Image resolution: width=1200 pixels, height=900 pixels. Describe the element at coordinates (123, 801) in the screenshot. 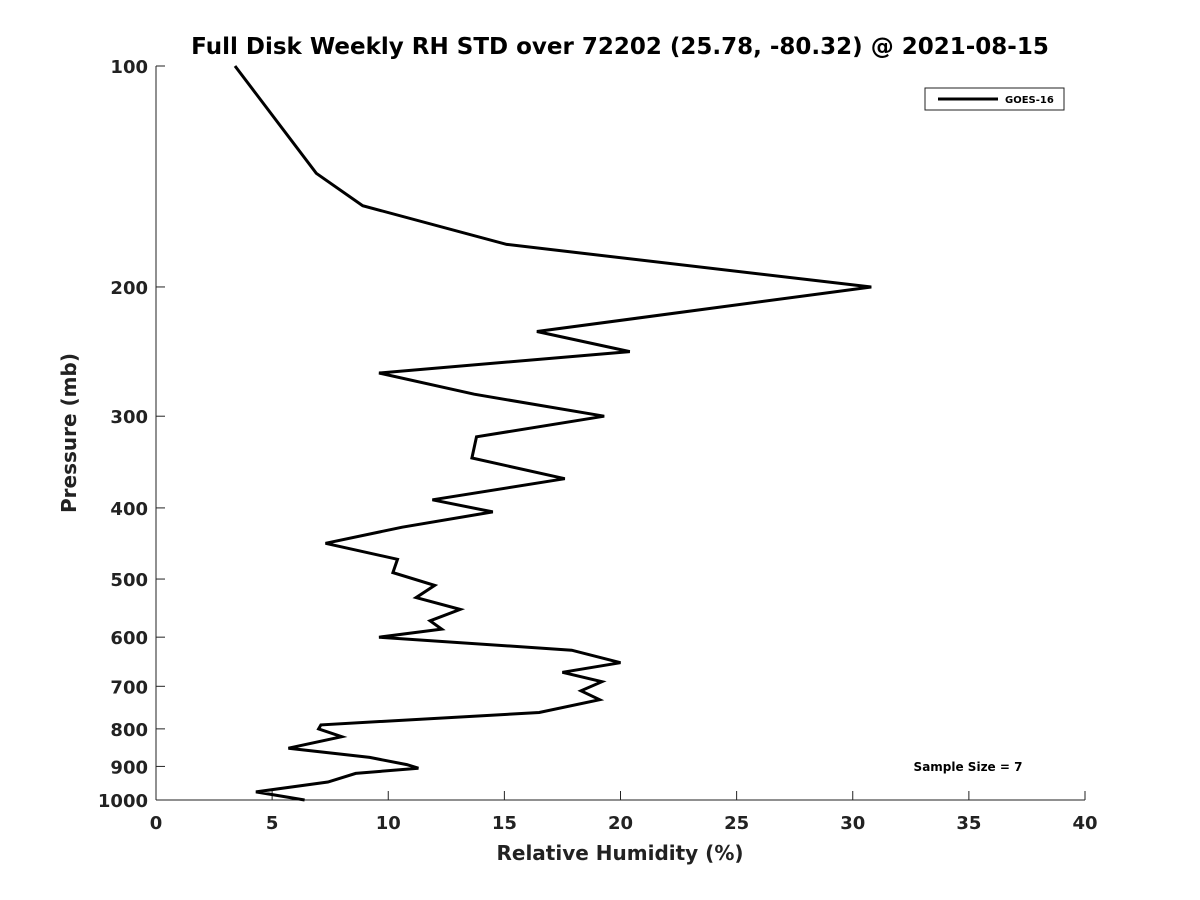

I see `y-tick-label: 1000` at that location.